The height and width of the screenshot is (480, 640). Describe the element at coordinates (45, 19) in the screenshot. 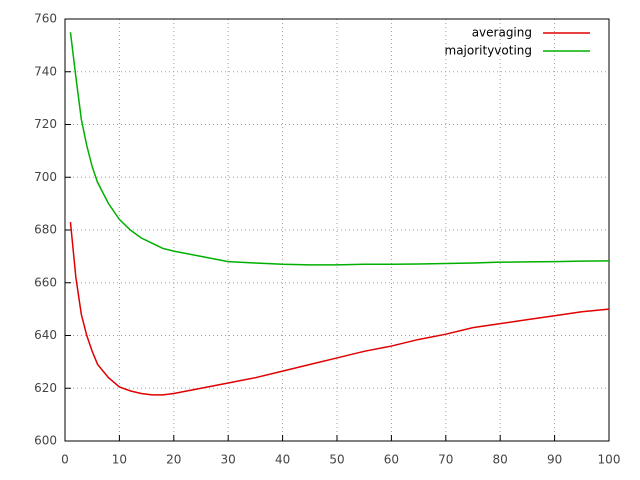

I see `y-tick-label: 760` at that location.